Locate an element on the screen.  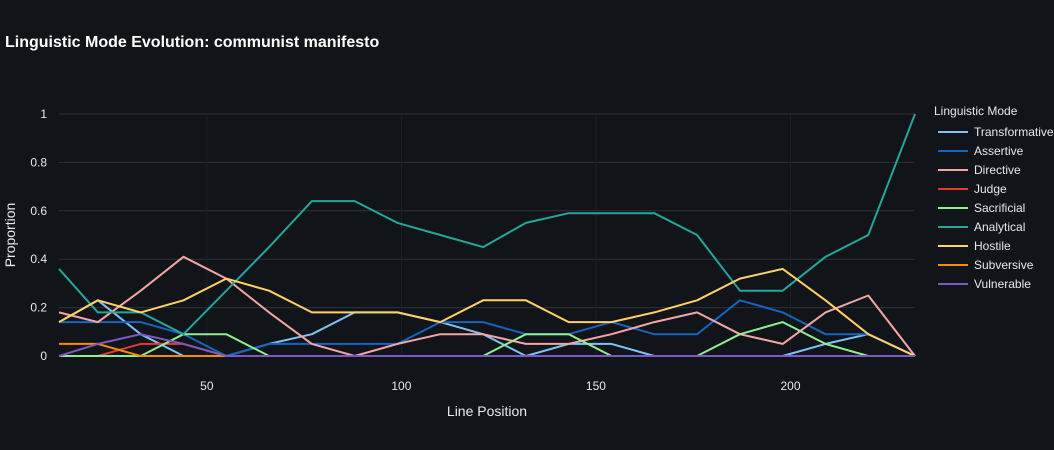
x-axis-title: Line Position is located at coordinates (487, 411).